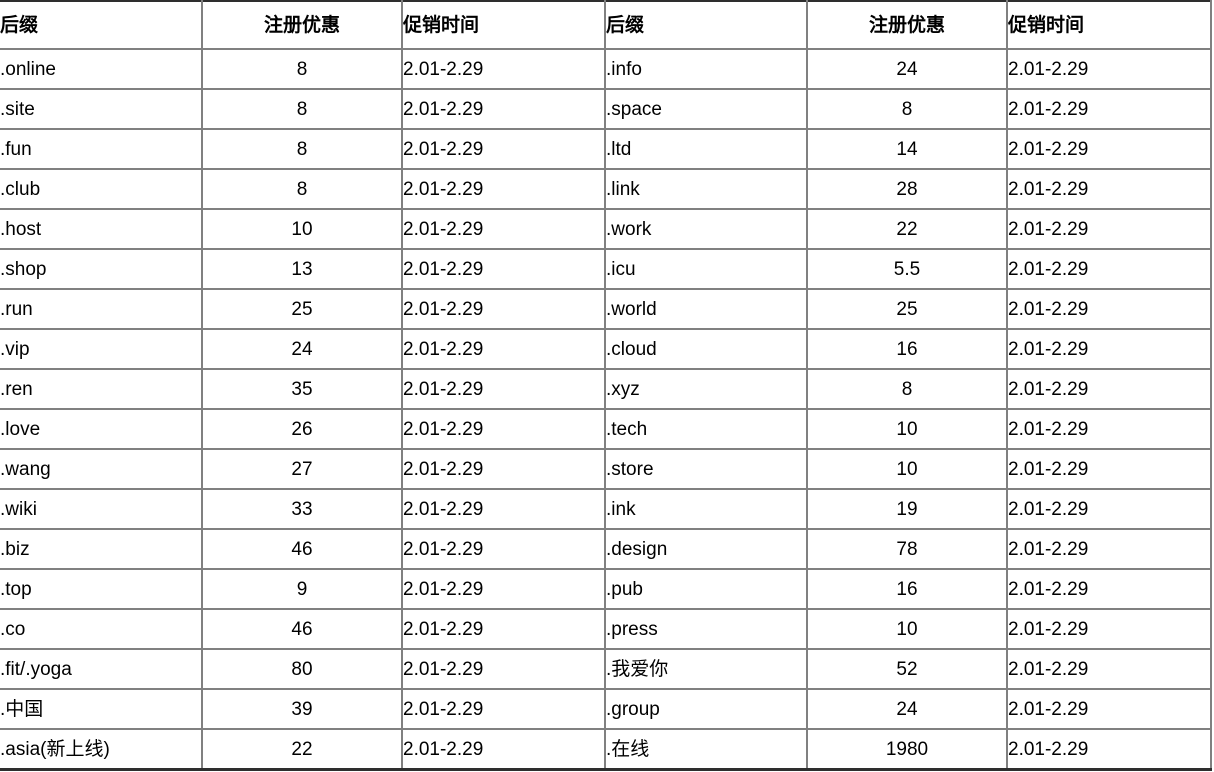  What do you see at coordinates (705, 229) in the screenshot?
I see `suffix-cell-right: .work` at bounding box center [705, 229].